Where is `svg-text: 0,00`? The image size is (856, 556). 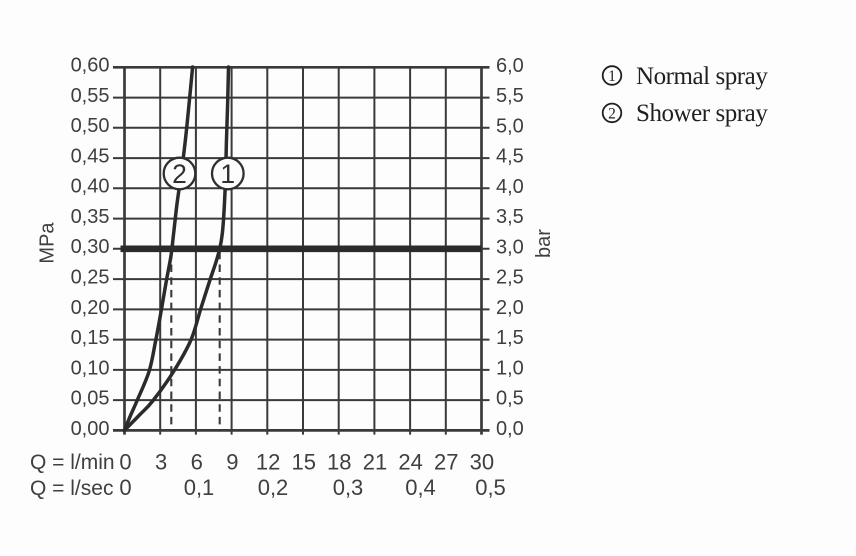 svg-text: 0,00 is located at coordinates (90, 429).